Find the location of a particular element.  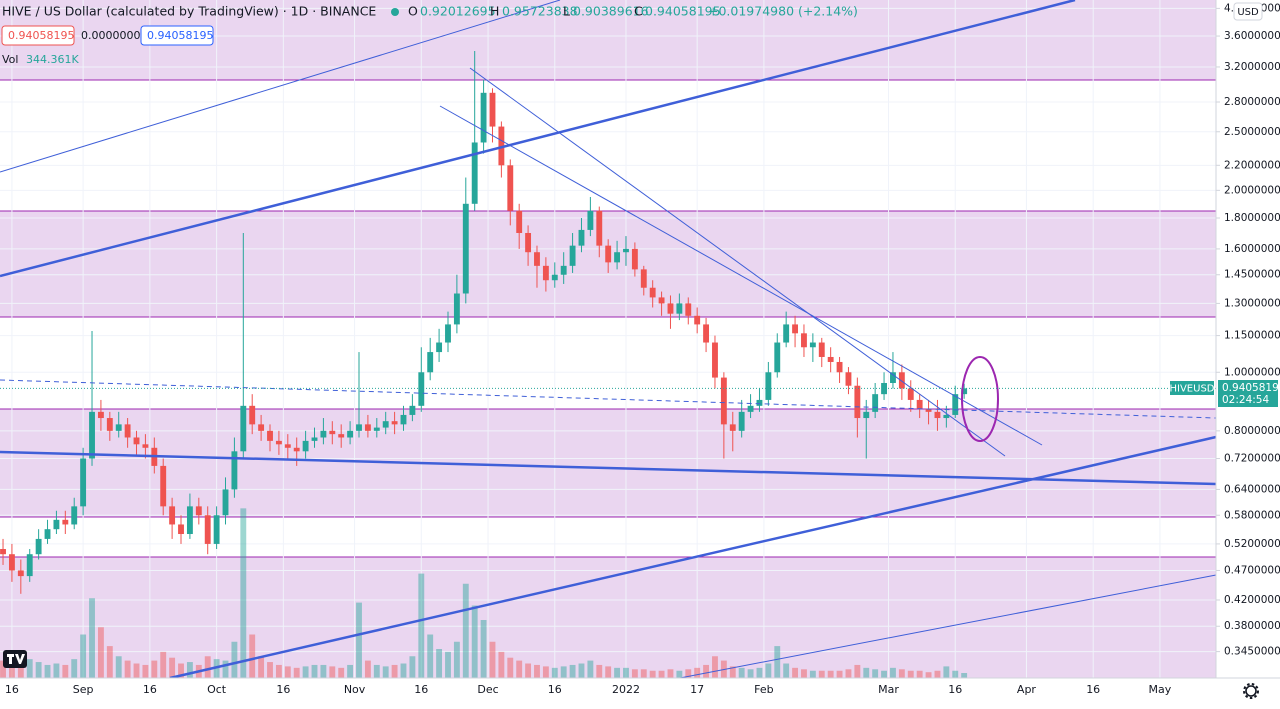

sell-box is located at coordinates (38, 35).